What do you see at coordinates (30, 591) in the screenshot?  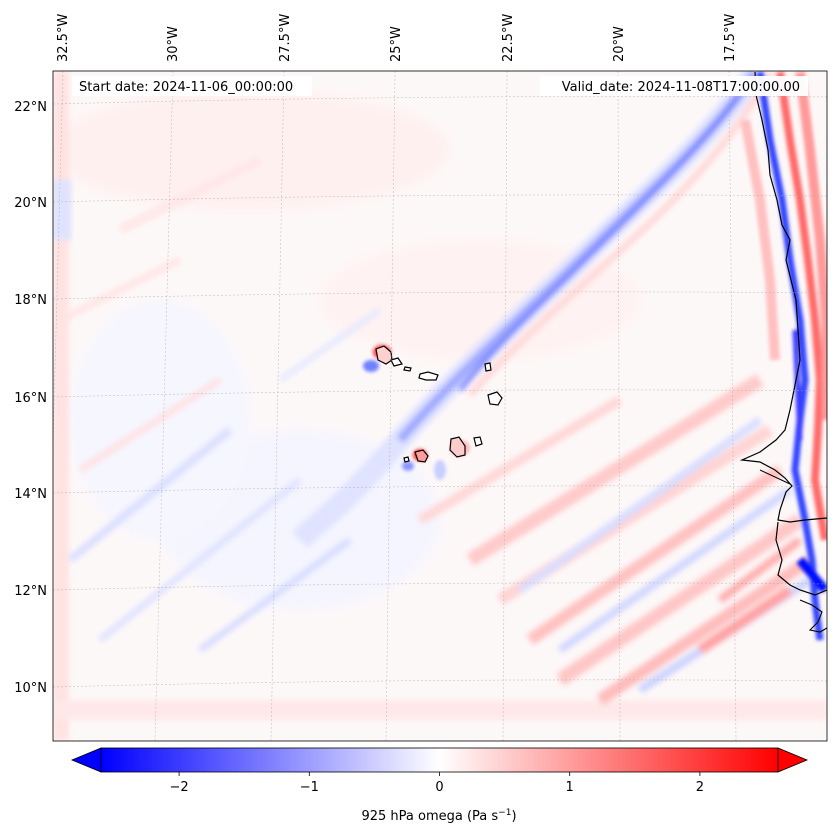 I see `lat-label: 12°N` at bounding box center [30, 591].